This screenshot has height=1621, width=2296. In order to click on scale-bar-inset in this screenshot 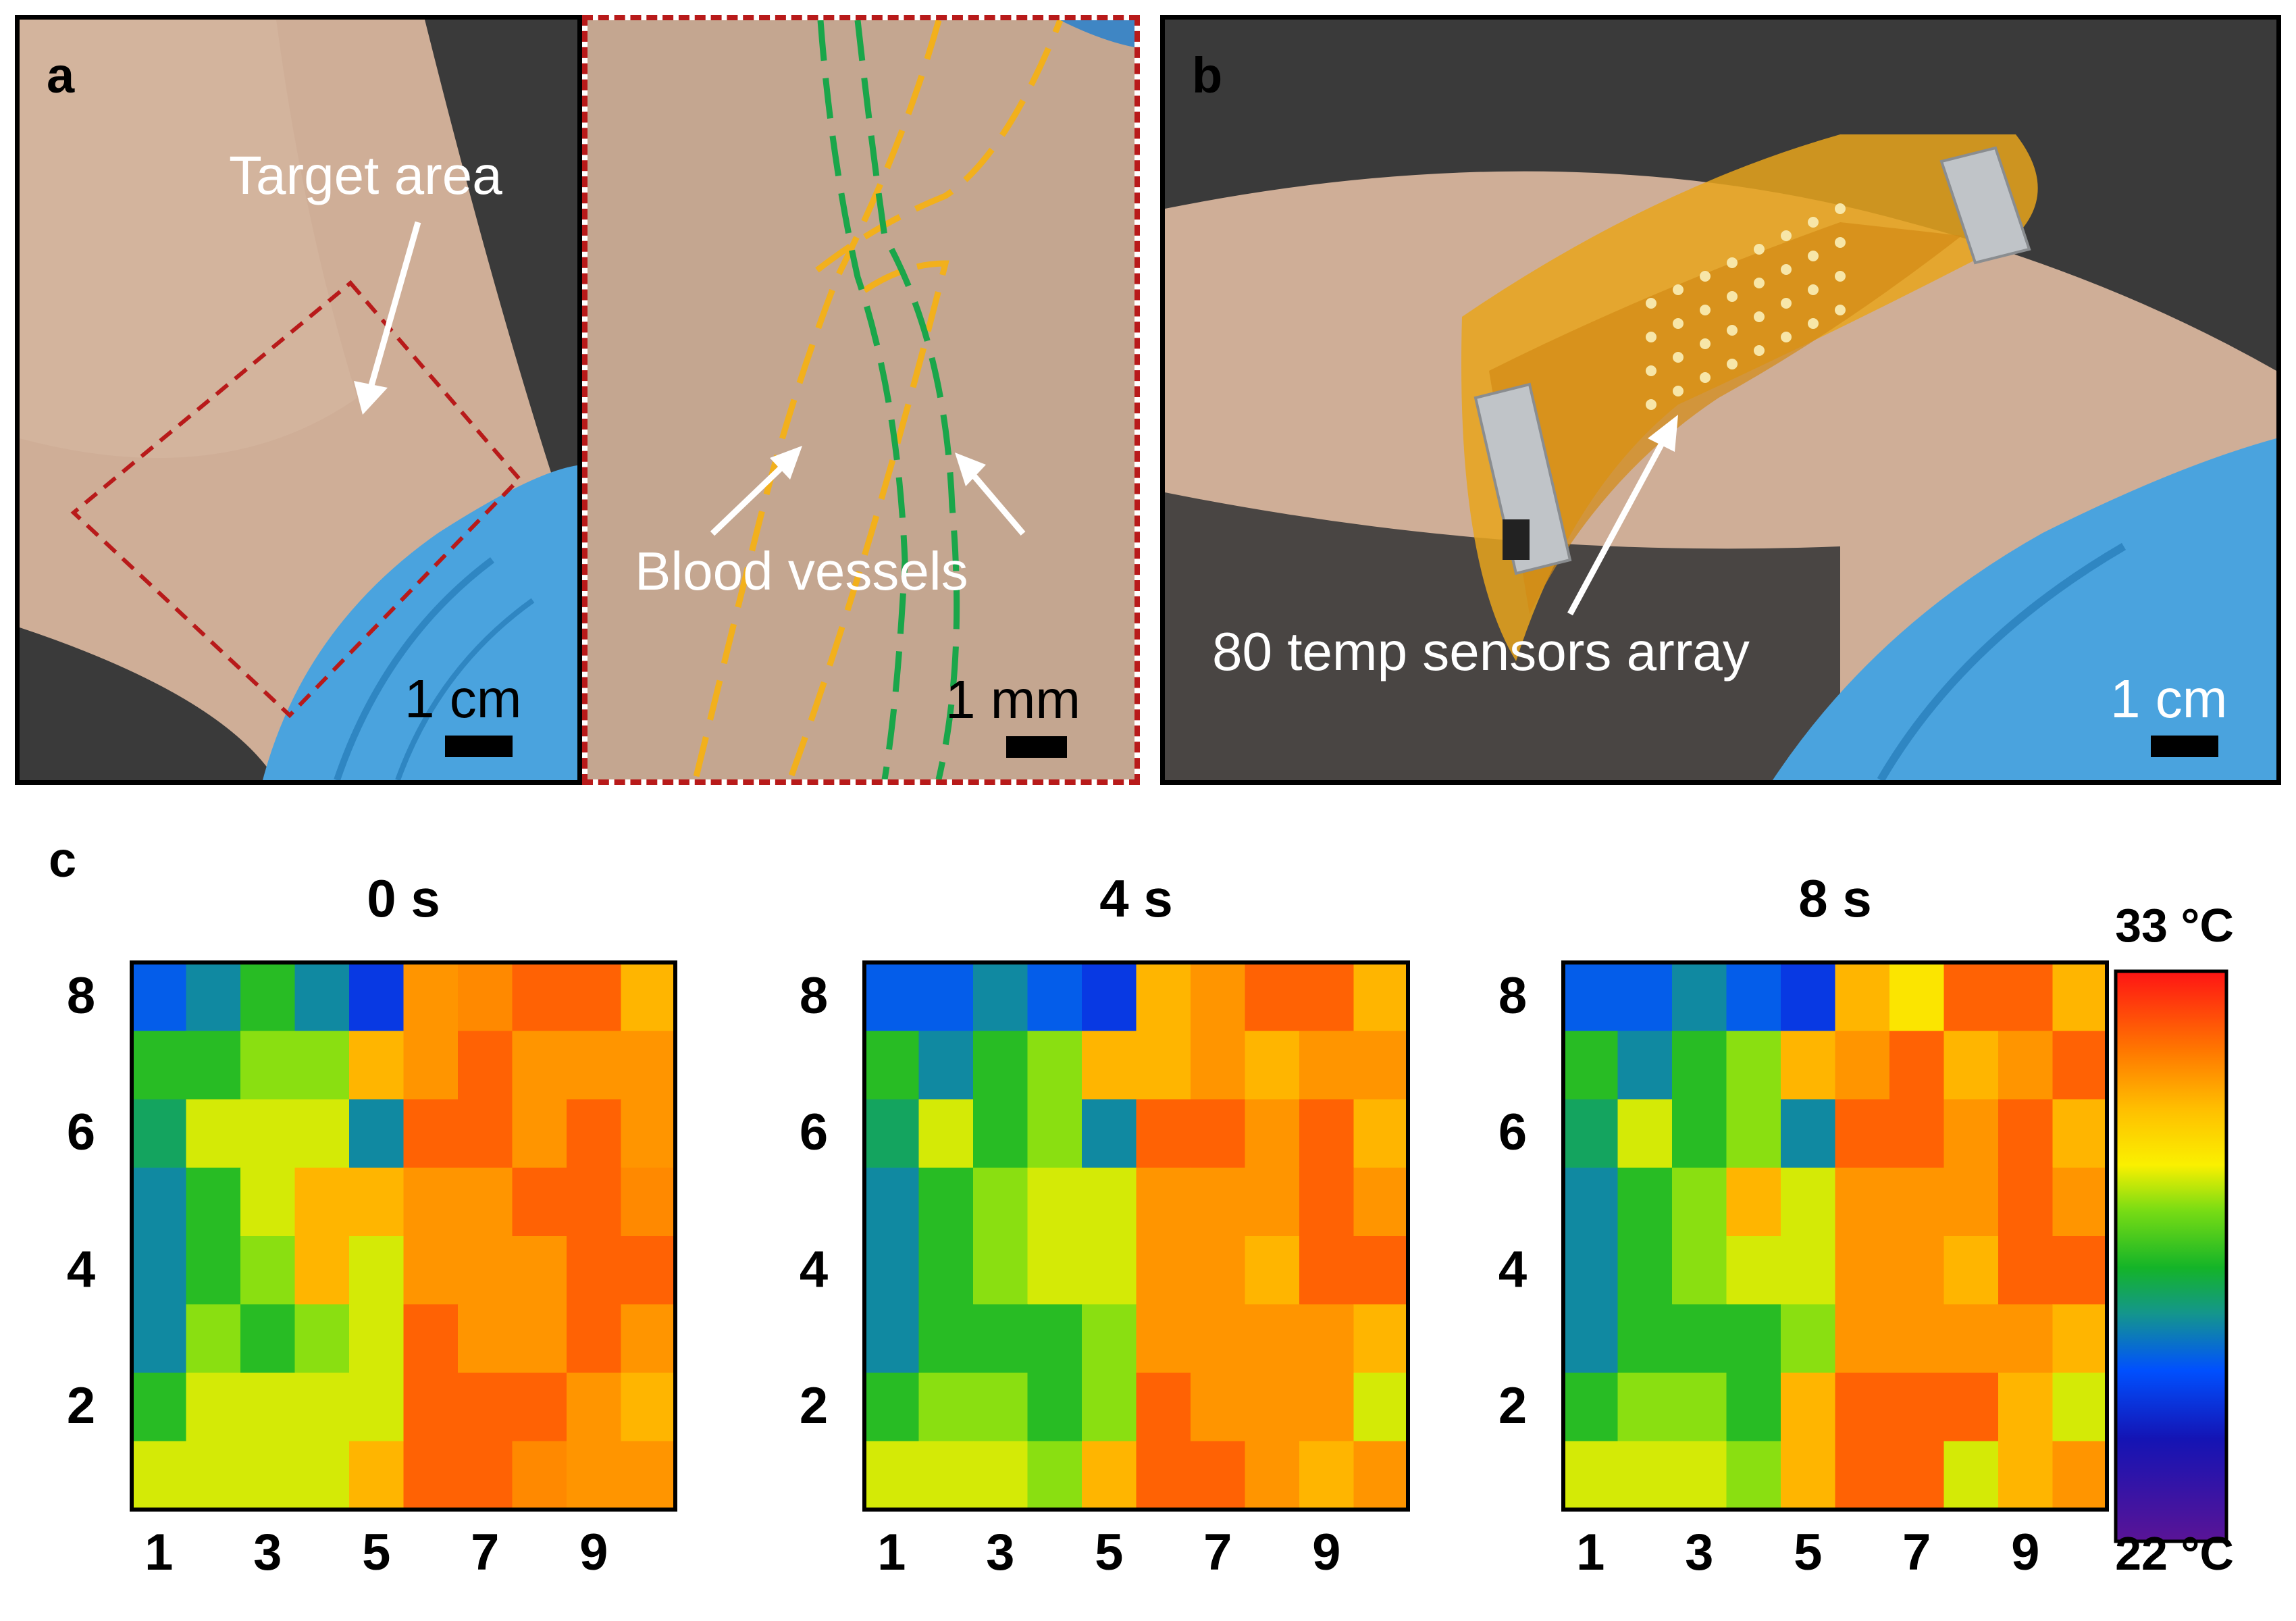, I will do `click(1036, 747)`.